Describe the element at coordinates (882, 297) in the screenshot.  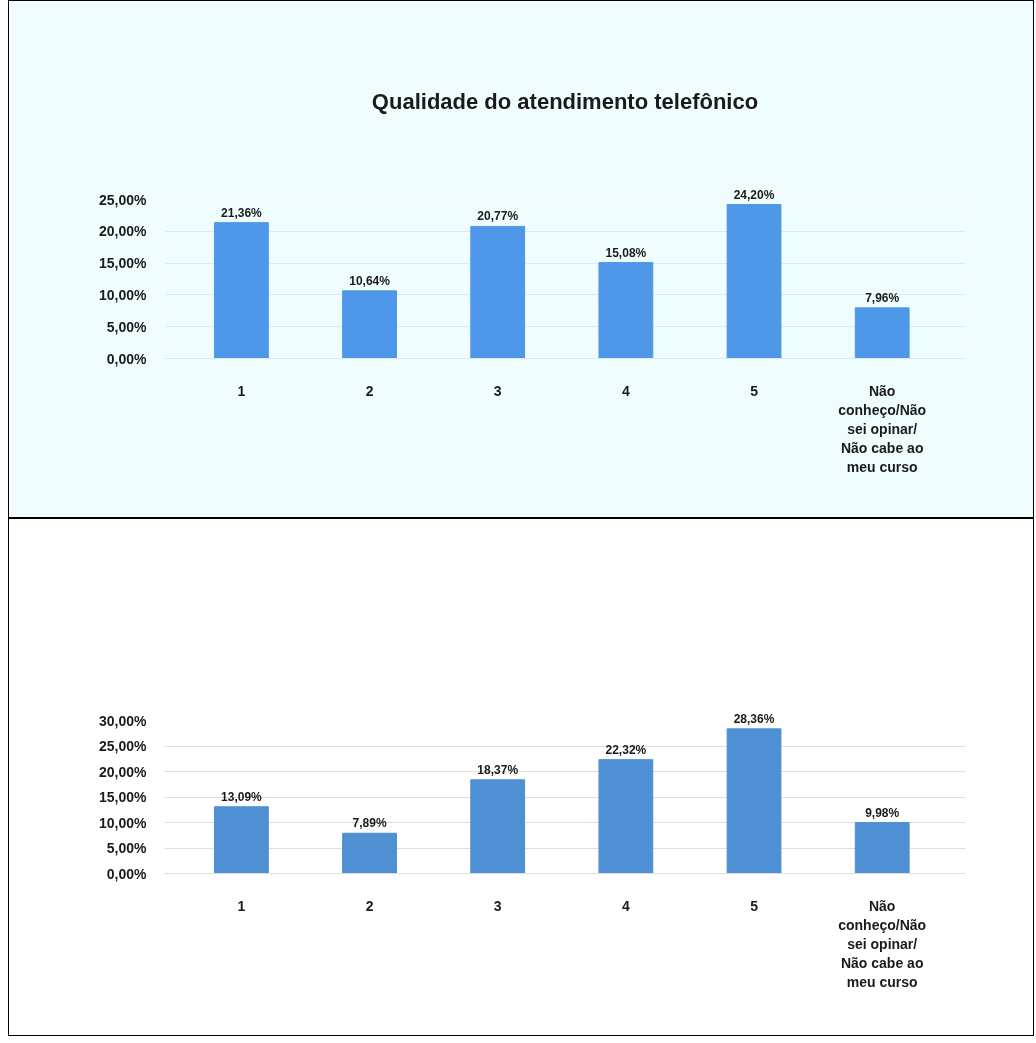
I see `data-label: 7,96%` at that location.